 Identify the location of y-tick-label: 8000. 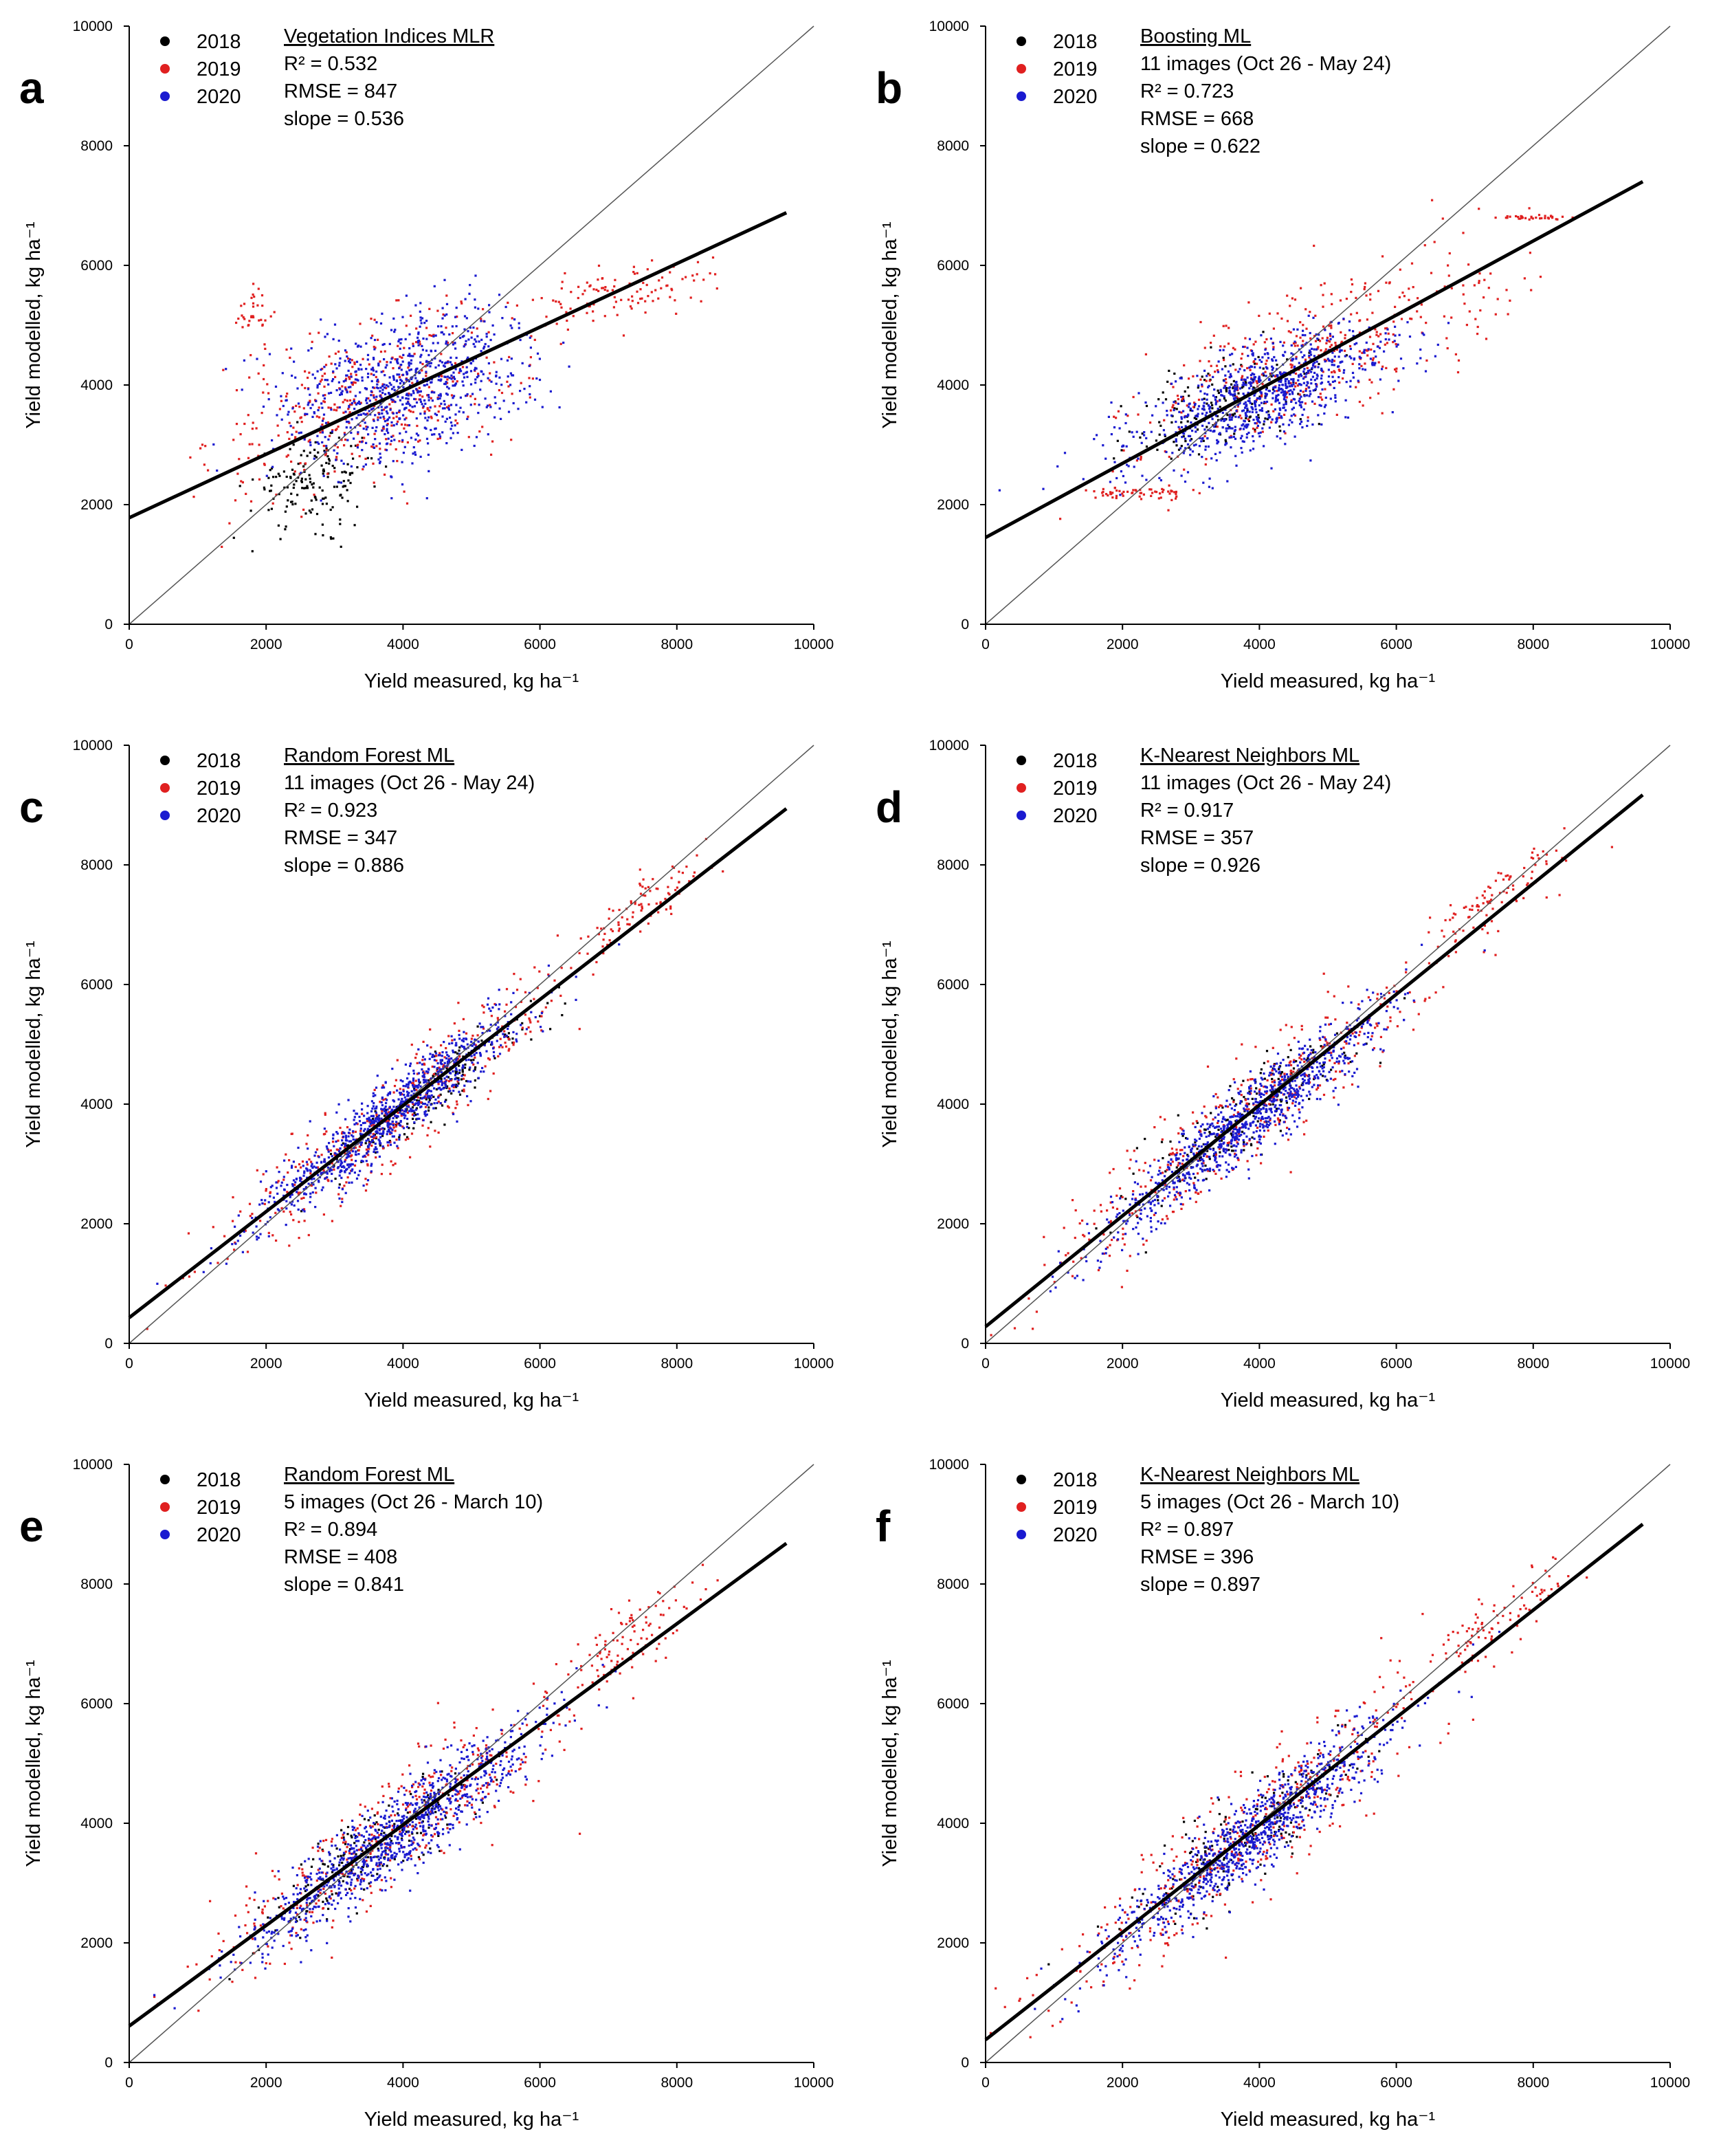
(96, 146).